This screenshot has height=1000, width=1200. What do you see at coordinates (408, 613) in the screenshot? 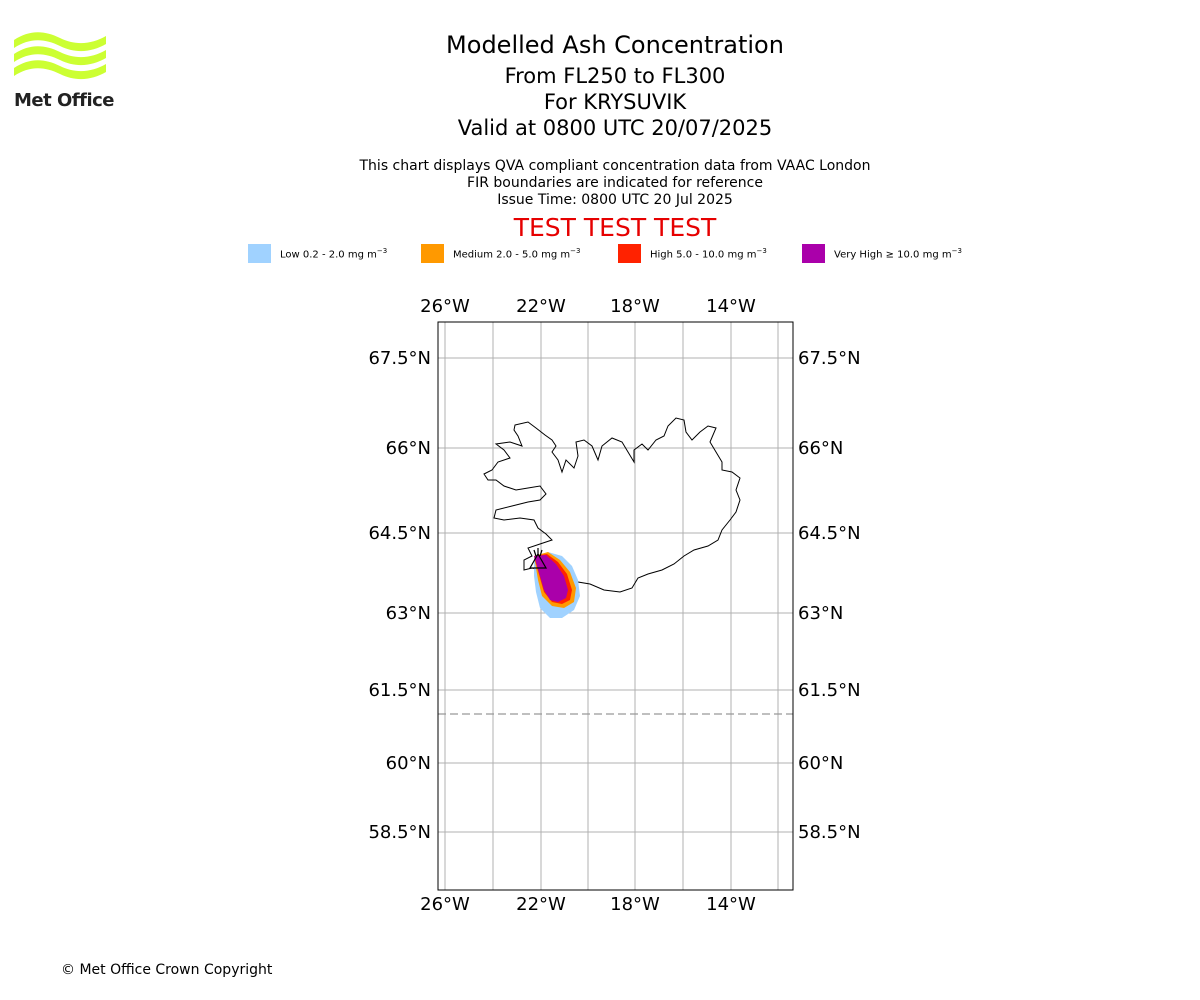
I see `lat-label-left: 63°N` at bounding box center [408, 613].